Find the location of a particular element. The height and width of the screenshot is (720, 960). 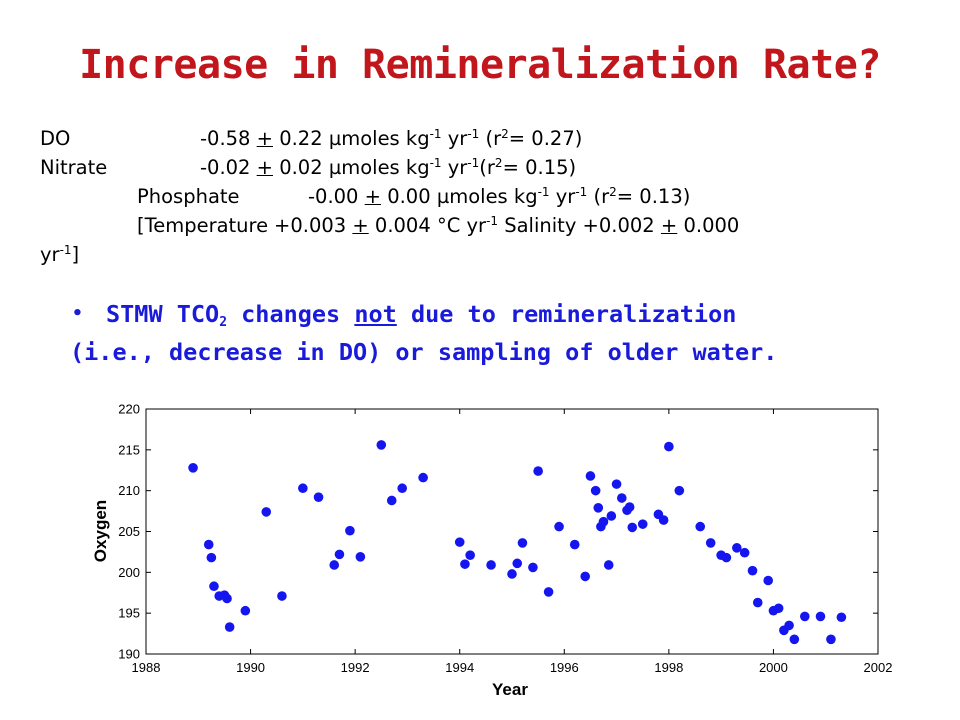

x-axis-label: Year is located at coordinates (510, 689).